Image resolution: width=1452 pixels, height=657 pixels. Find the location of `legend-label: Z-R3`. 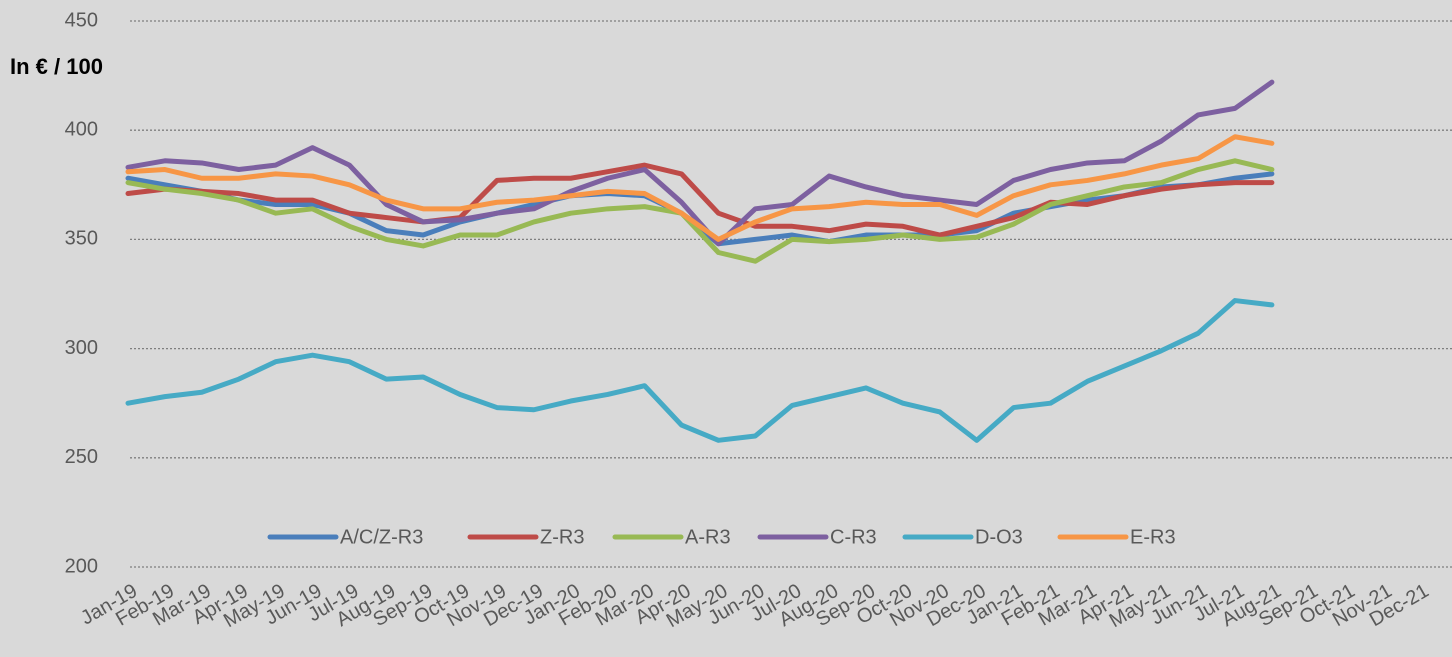

legend-label: Z-R3 is located at coordinates (562, 537).